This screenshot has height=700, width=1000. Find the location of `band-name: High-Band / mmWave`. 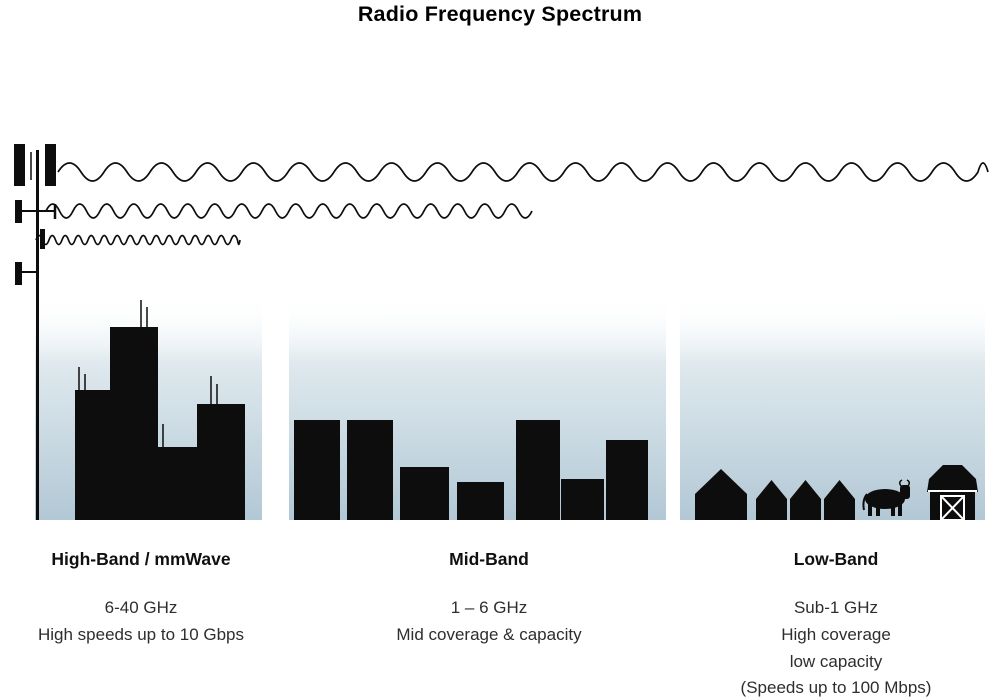

band-name: High-Band / mmWave is located at coordinates (141, 559).